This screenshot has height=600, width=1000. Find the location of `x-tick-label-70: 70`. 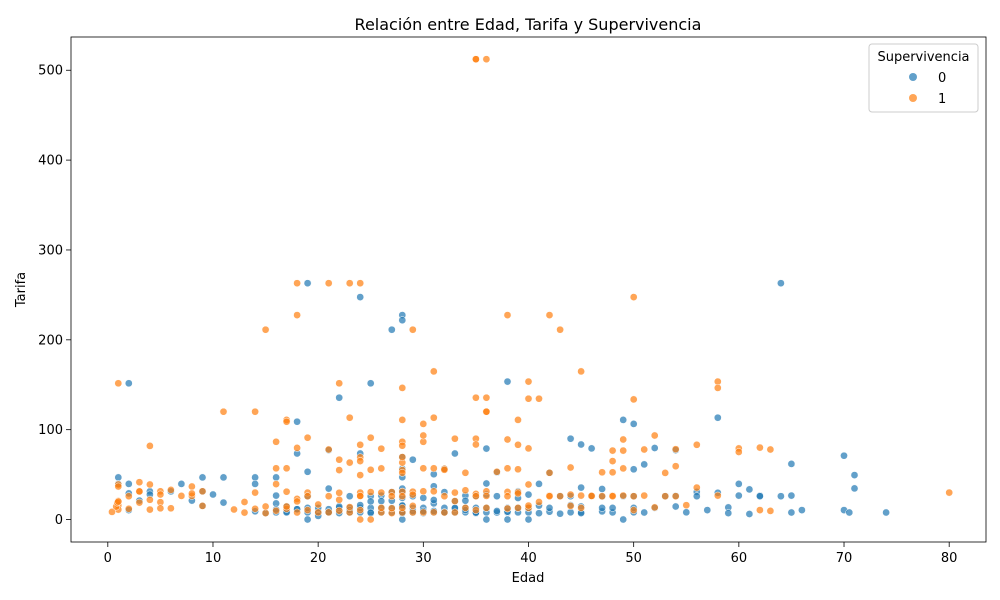

x-tick-label-70: 70 is located at coordinates (844, 558).